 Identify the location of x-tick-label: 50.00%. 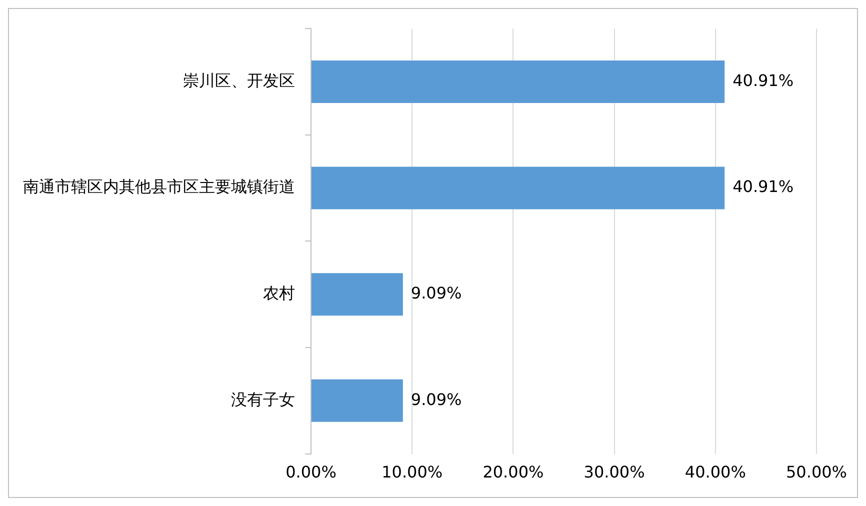
(817, 472).